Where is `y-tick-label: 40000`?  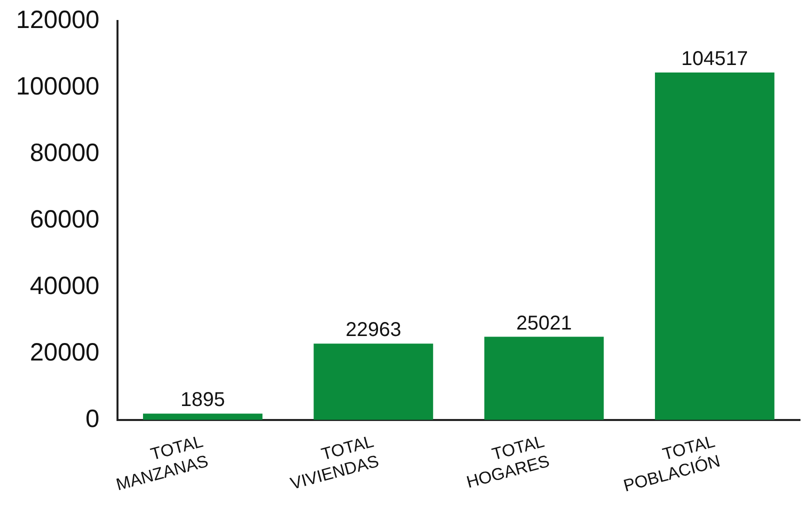 y-tick-label: 40000 is located at coordinates (65, 286).